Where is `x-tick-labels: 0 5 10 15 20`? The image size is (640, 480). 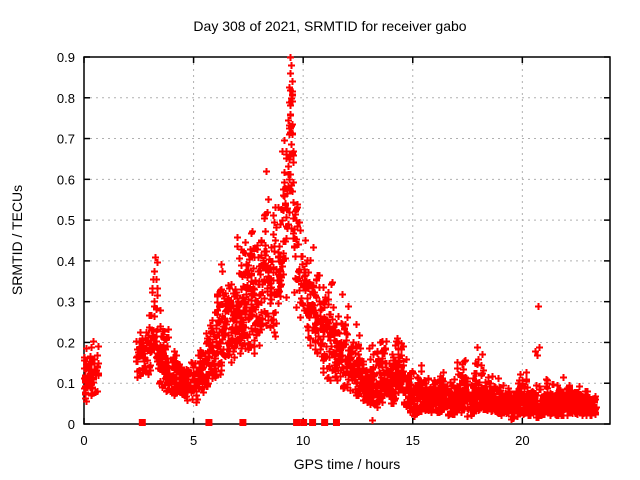 x-tick-labels: 0 5 10 15 20 is located at coordinates (304, 440).